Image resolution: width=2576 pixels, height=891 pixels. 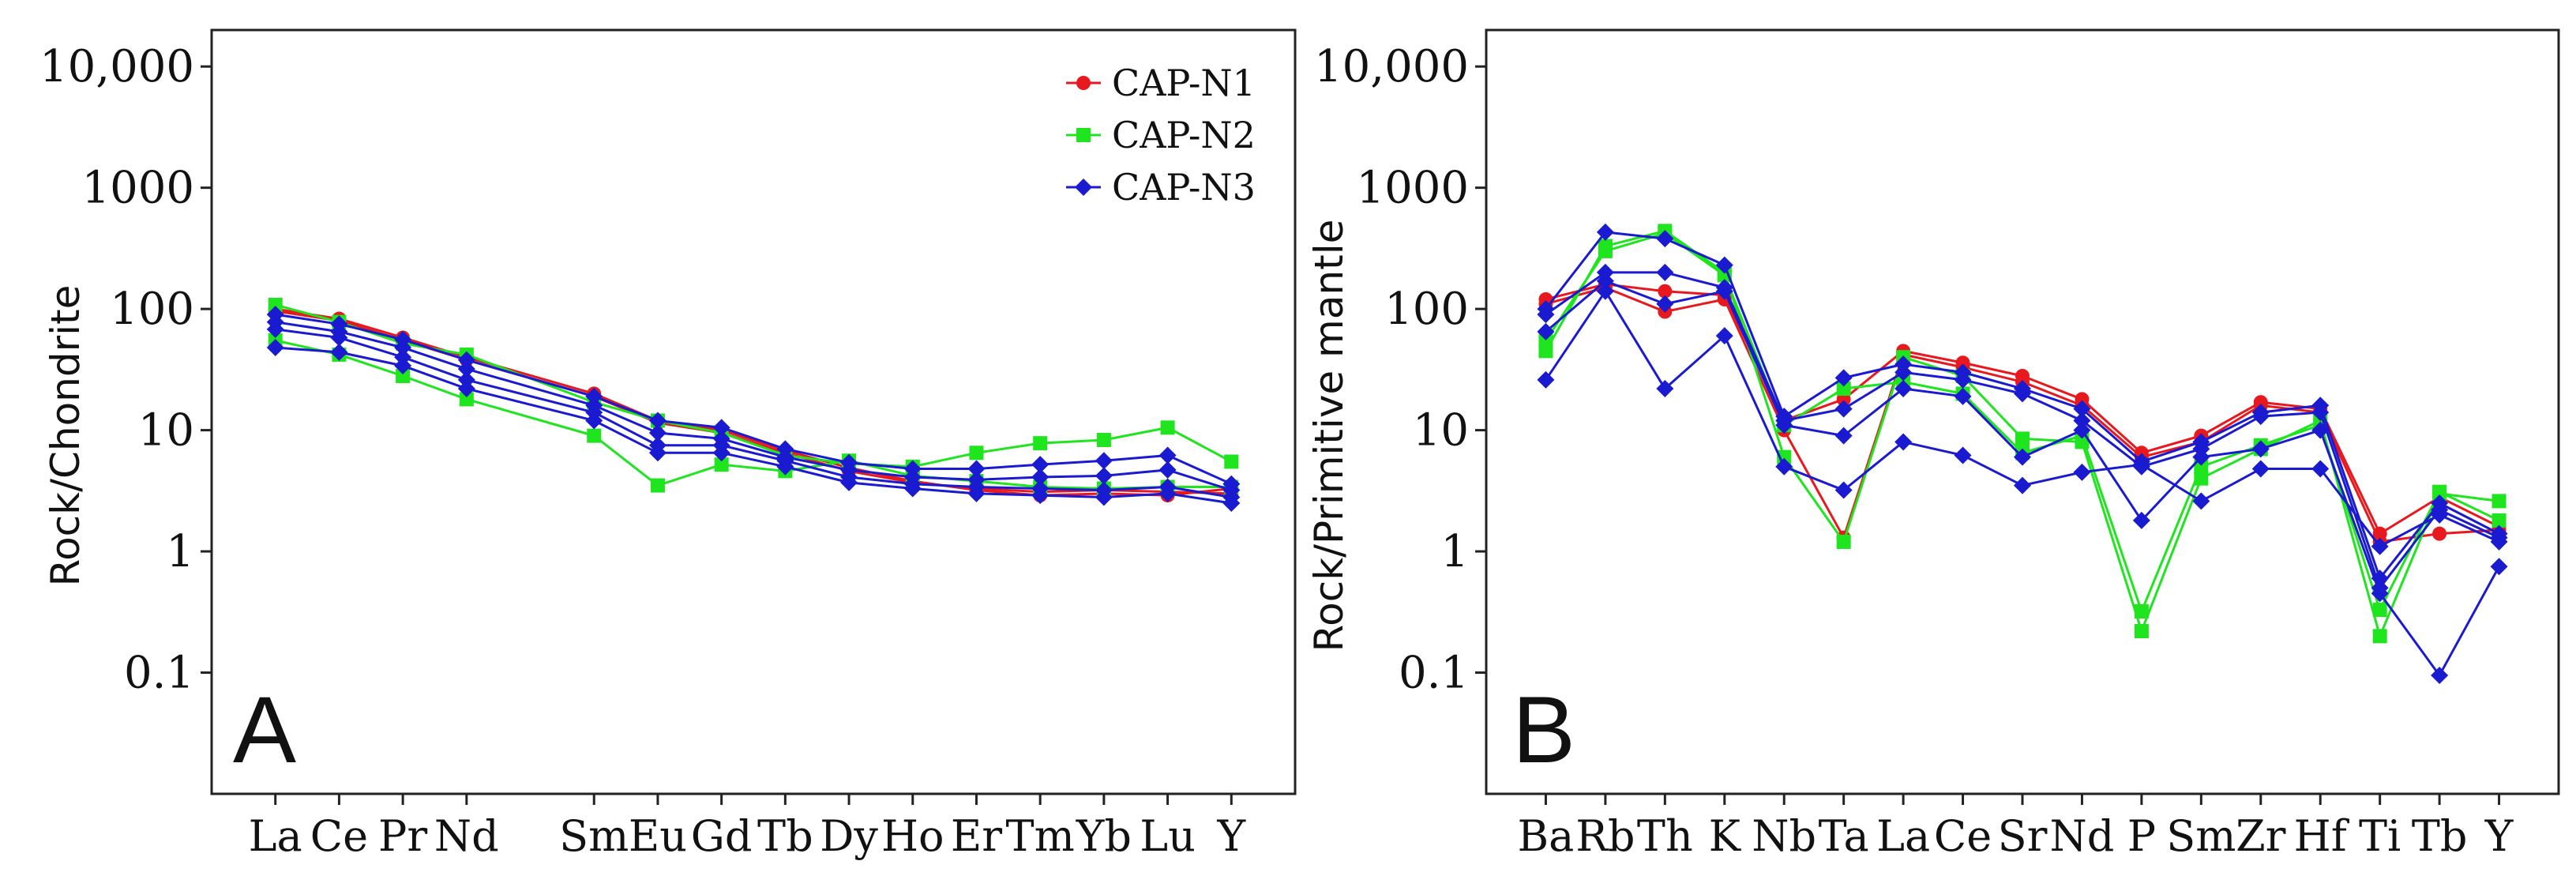 I want to click on x-tick-label-ce: Ce, so click(x=1963, y=836).